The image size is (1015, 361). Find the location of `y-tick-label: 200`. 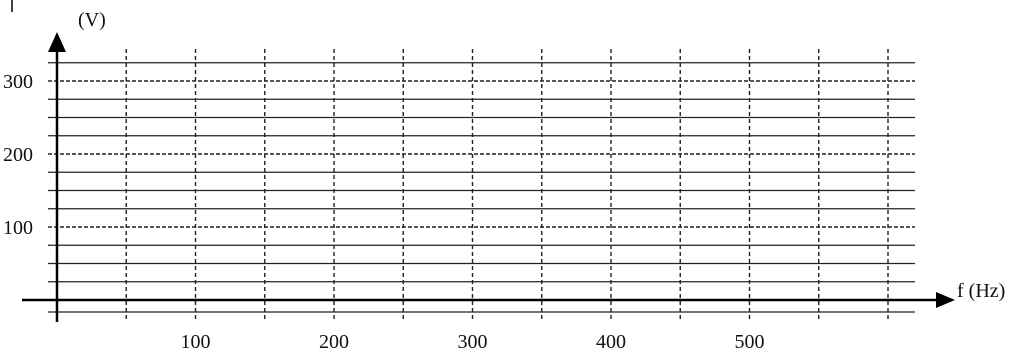

y-tick-label: 200 is located at coordinates (18, 155).